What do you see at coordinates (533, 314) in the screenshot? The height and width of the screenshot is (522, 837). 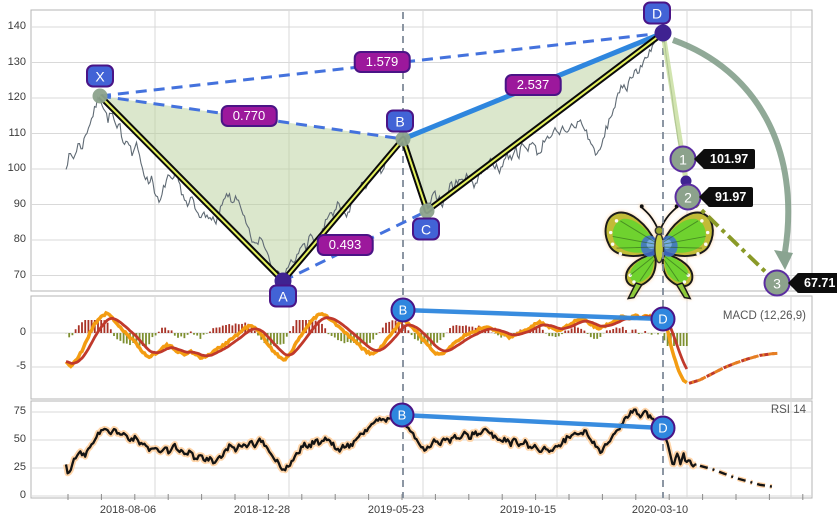 I see `macd-divergence-line` at bounding box center [533, 314].